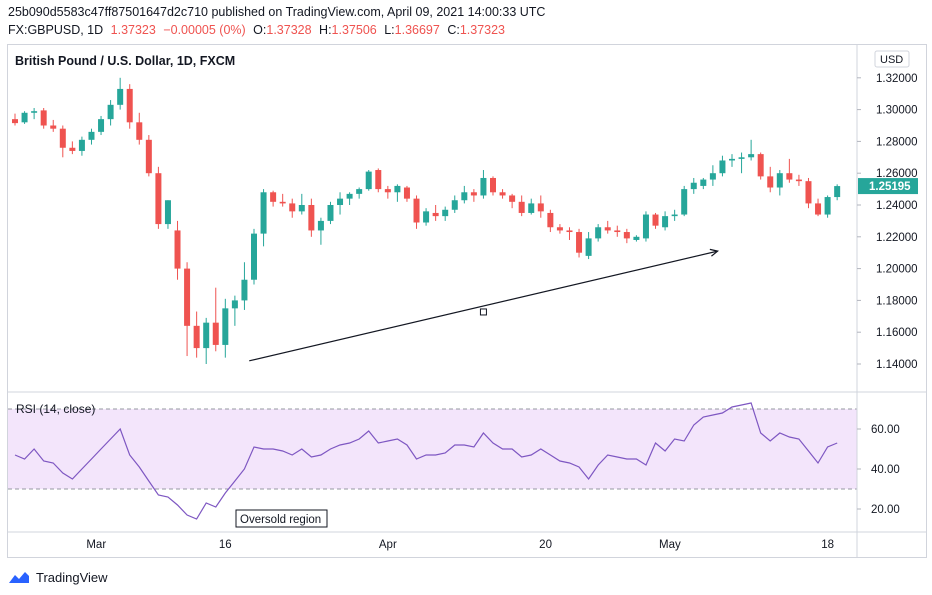 The height and width of the screenshot is (595, 932). I want to click on time-tick-label: 16, so click(225, 545).